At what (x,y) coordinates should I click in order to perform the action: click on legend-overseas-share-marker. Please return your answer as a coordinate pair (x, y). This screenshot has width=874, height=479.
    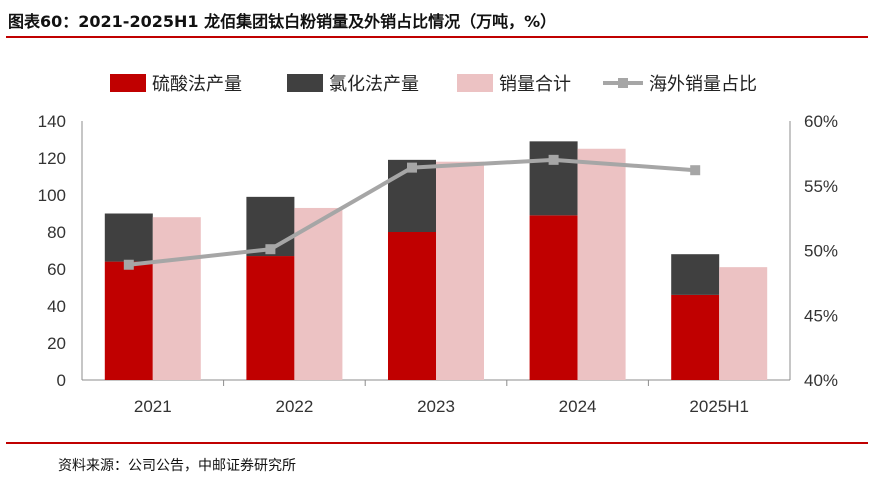
    Looking at the image, I should click on (623, 83).